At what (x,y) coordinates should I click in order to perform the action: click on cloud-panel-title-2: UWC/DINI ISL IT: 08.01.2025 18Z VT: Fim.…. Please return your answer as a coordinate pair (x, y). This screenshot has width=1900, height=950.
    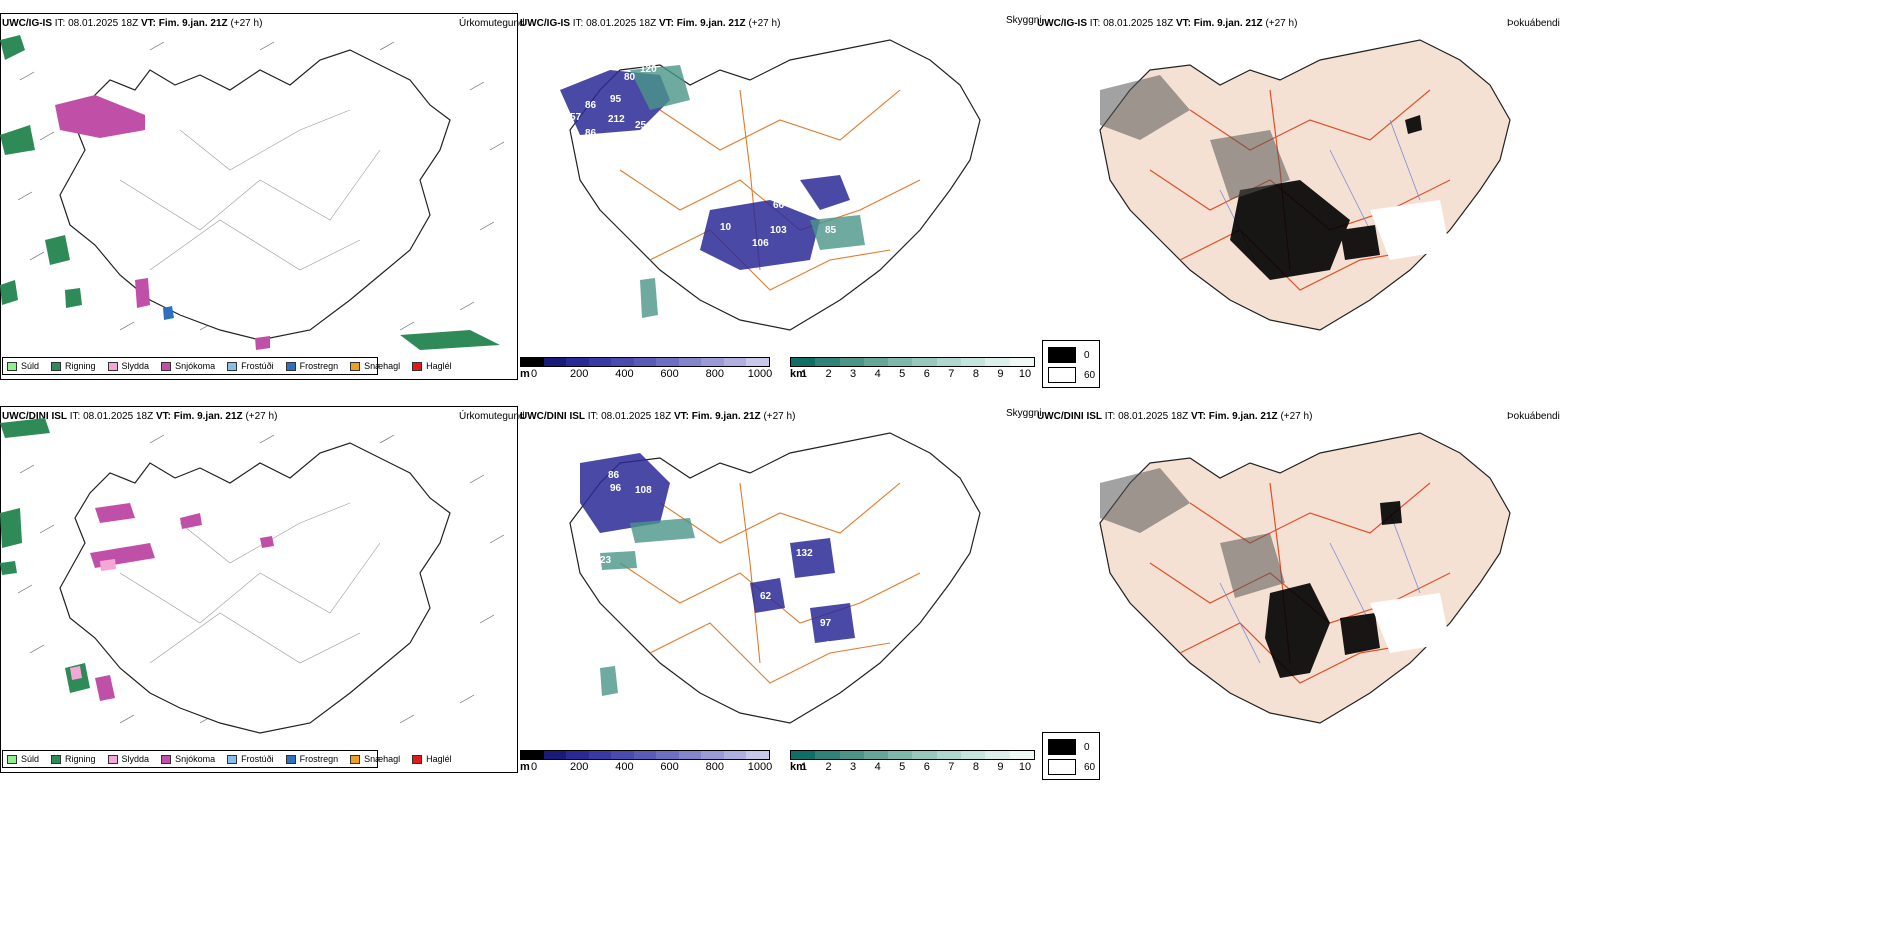
    Looking at the image, I should click on (658, 416).